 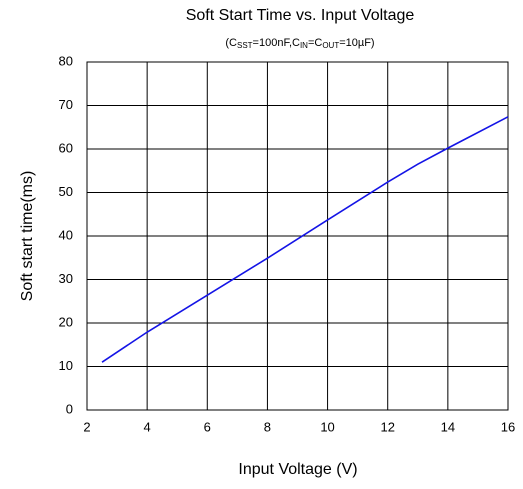 What do you see at coordinates (315, 43) in the screenshot?
I see `subtitle-part: =C` at bounding box center [315, 43].